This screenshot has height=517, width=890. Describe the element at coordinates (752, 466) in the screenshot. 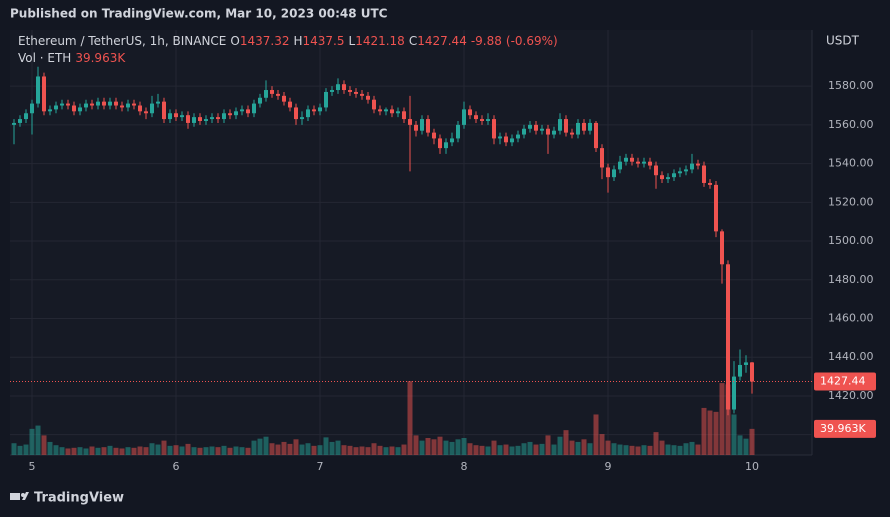

I see `x-tick-label: 10` at that location.